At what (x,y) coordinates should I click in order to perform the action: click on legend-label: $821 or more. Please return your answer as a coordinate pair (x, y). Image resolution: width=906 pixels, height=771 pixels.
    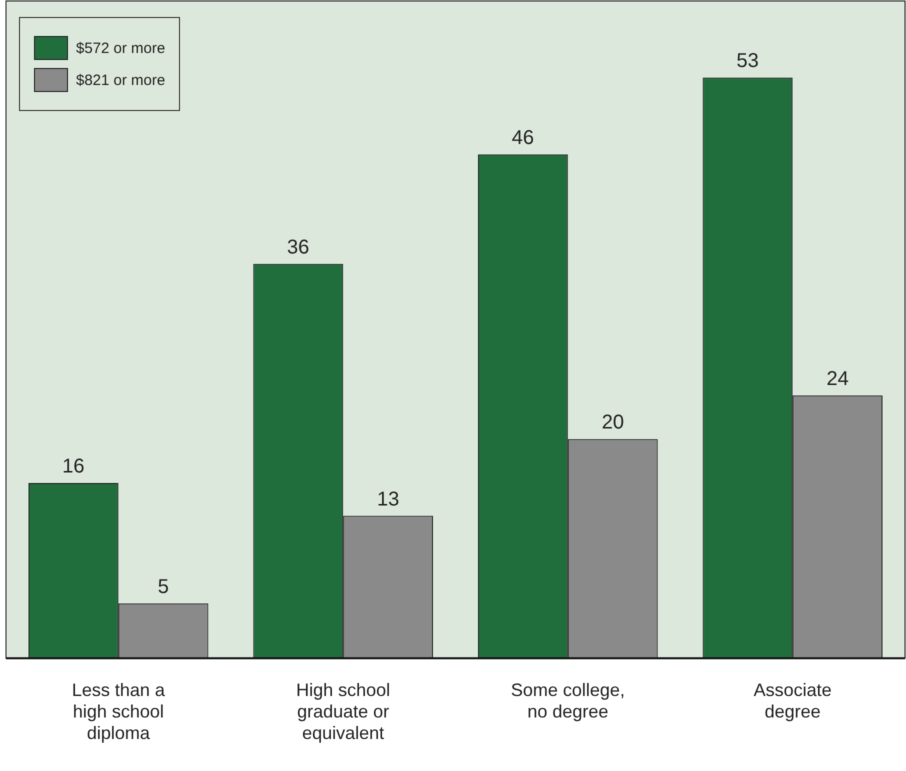
    Looking at the image, I should click on (121, 80).